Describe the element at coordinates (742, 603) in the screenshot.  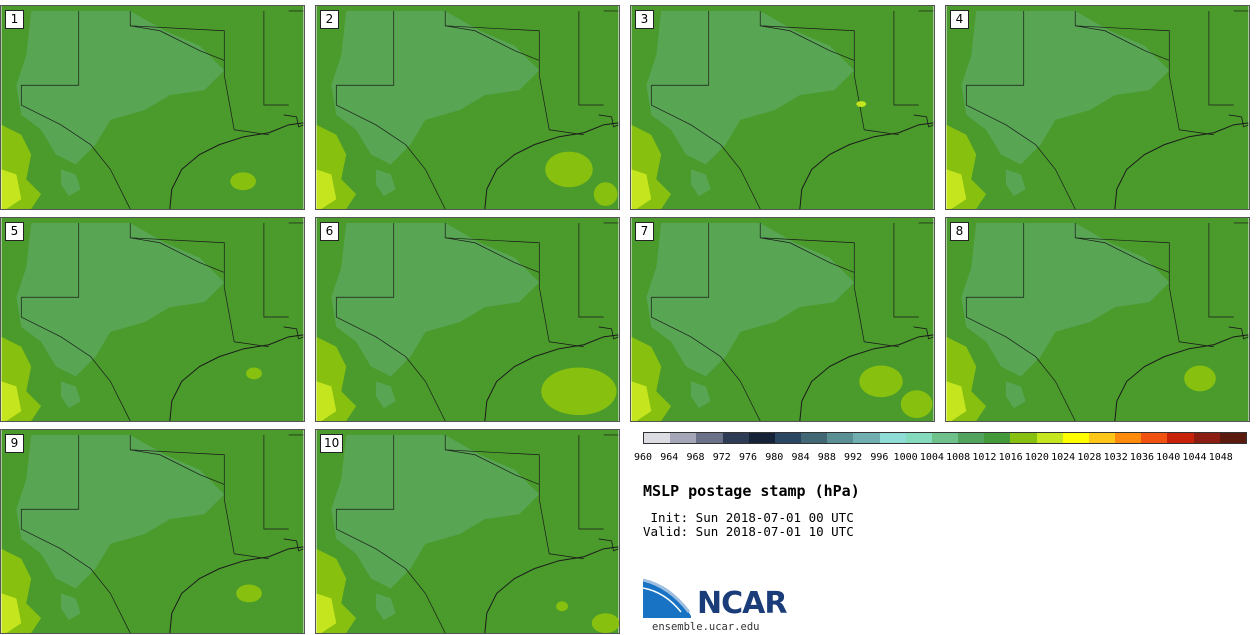
I see `logo-text: NCAR` at that location.